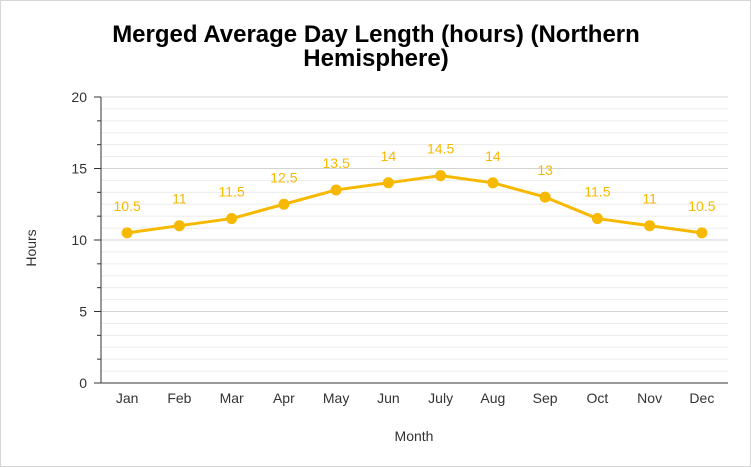 This screenshot has width=751, height=467. What do you see at coordinates (79, 169) in the screenshot?
I see `y-tick-label: 15` at bounding box center [79, 169].